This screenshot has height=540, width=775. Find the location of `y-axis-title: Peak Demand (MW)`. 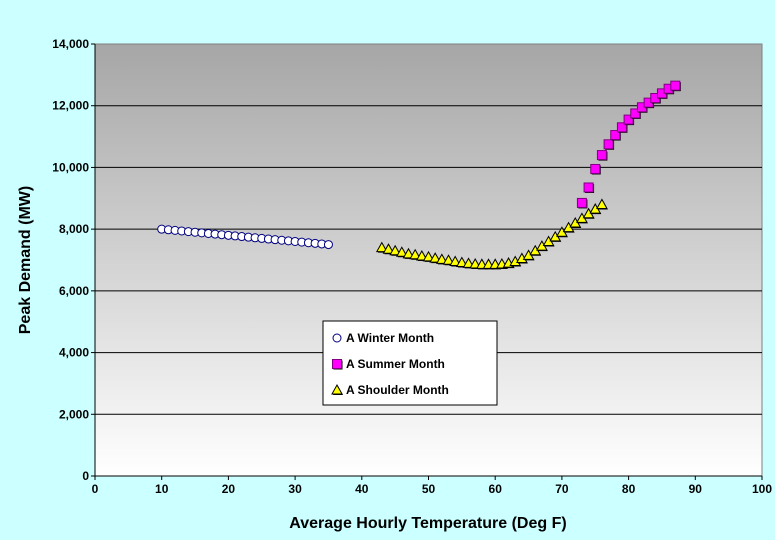

y-axis-title: Peak Demand (MW) is located at coordinates (25, 260).